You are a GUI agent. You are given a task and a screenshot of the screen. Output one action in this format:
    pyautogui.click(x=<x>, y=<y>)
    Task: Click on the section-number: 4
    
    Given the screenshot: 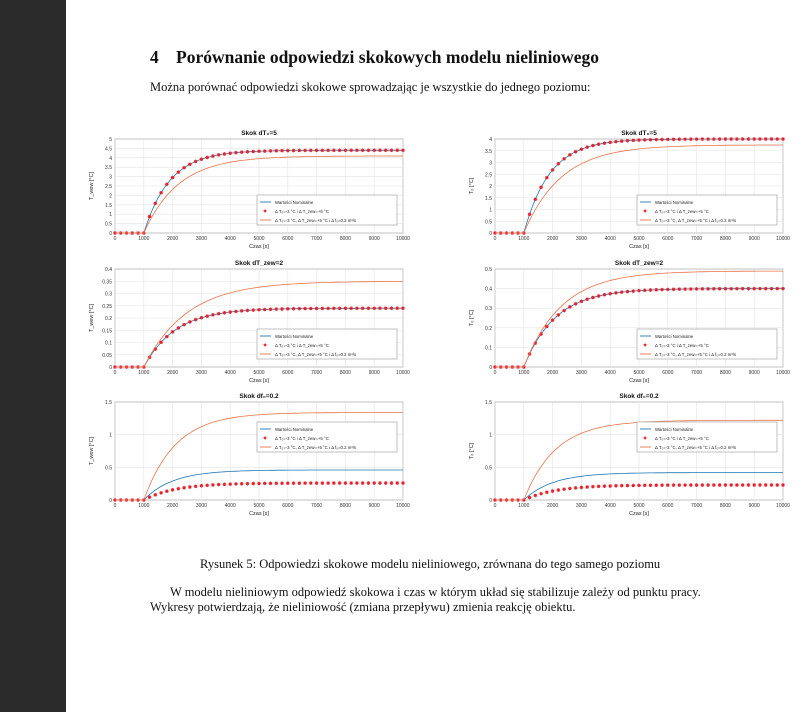 What is the action you would take?
    pyautogui.click(x=154, y=57)
    